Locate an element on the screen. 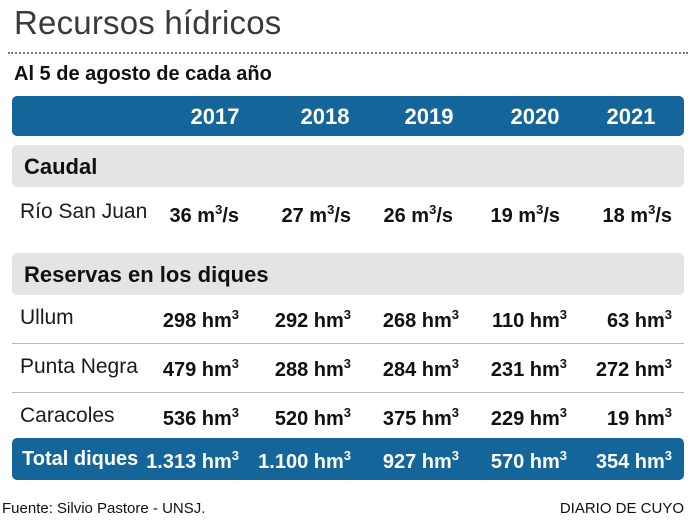 Image resolution: width=694 pixels, height=529 pixels. value-cell: 36 m3/s is located at coordinates (204, 214).